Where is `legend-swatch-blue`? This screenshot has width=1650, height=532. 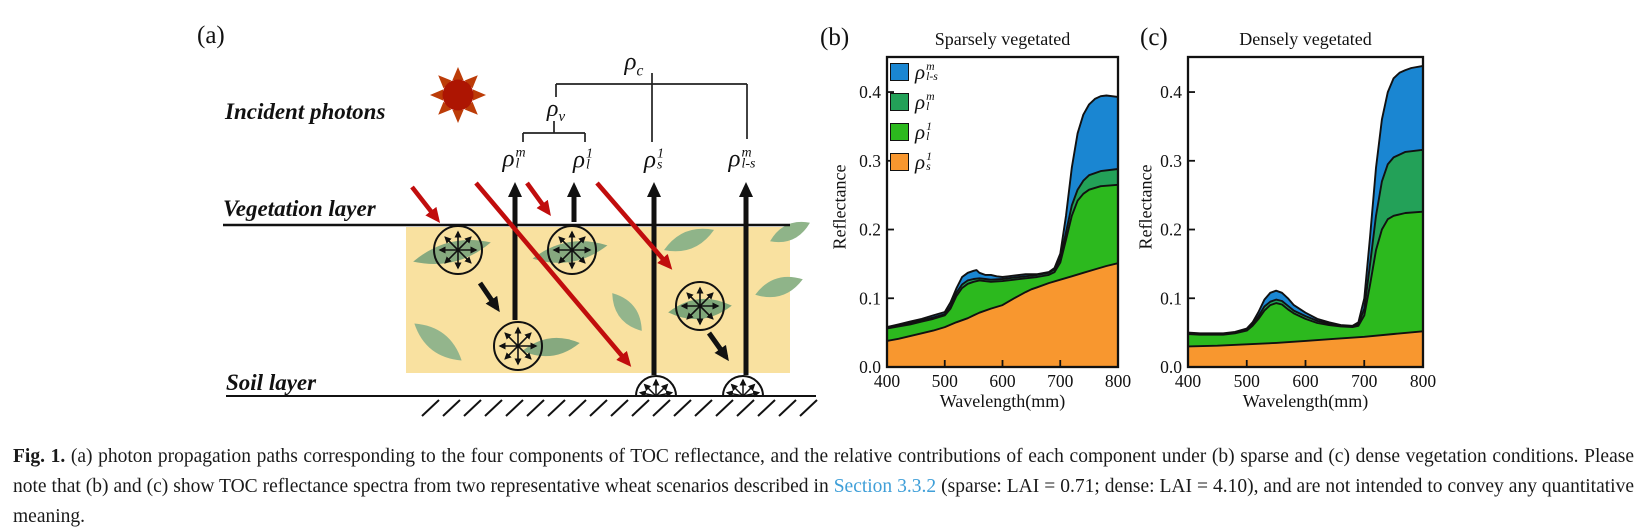
legend-swatch-blue is located at coordinates (899, 72).